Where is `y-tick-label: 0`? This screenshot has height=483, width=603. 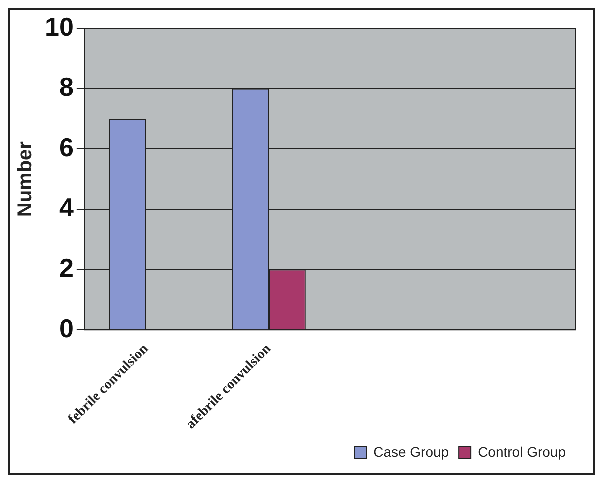
y-tick-label: 0 is located at coordinates (66, 328).